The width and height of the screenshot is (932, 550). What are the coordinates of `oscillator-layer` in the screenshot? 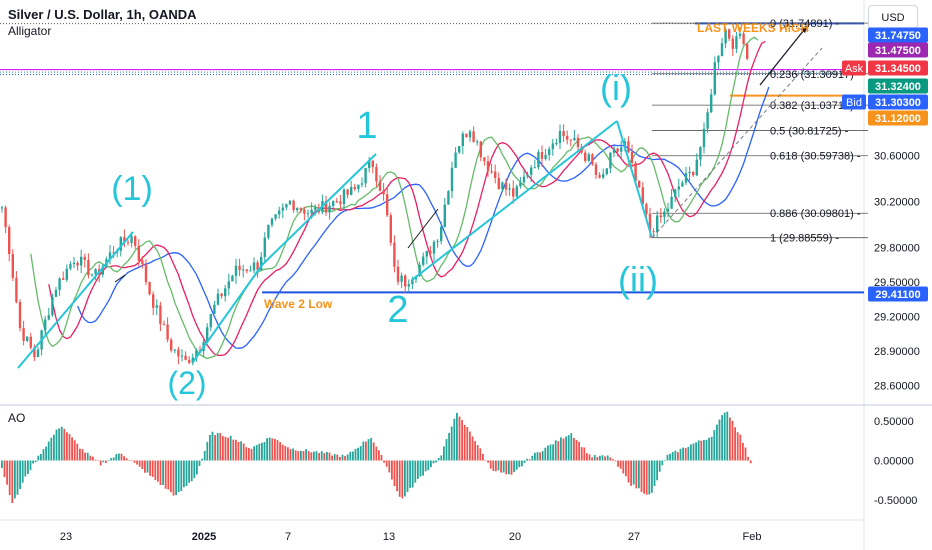 It's located at (376, 457).